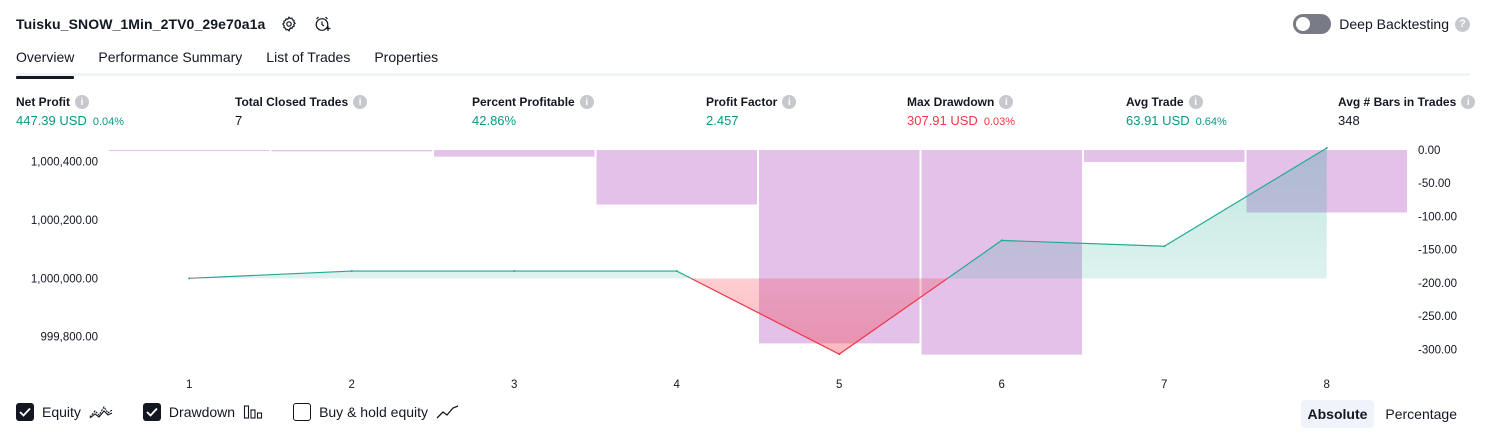 Image resolution: width=1486 pixels, height=438 pixels. What do you see at coordinates (406, 57) in the screenshot?
I see `tab-properties: Properties` at bounding box center [406, 57].